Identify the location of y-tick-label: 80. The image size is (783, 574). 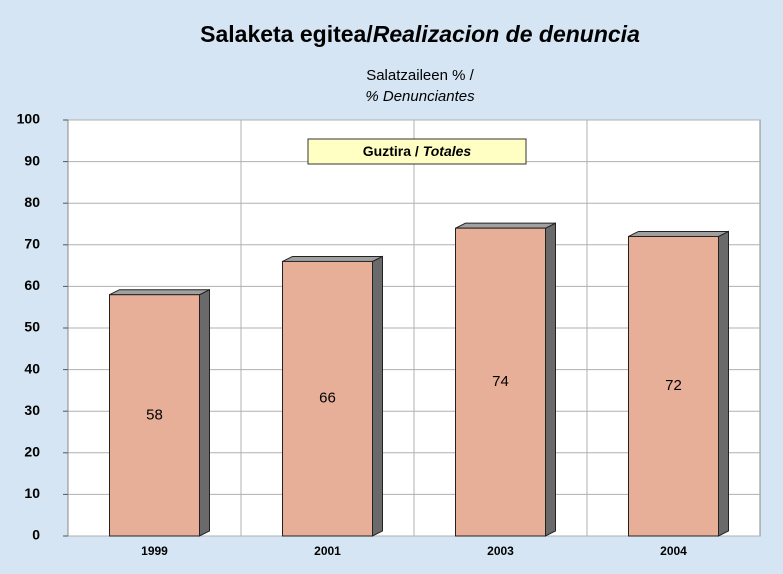
(32, 202).